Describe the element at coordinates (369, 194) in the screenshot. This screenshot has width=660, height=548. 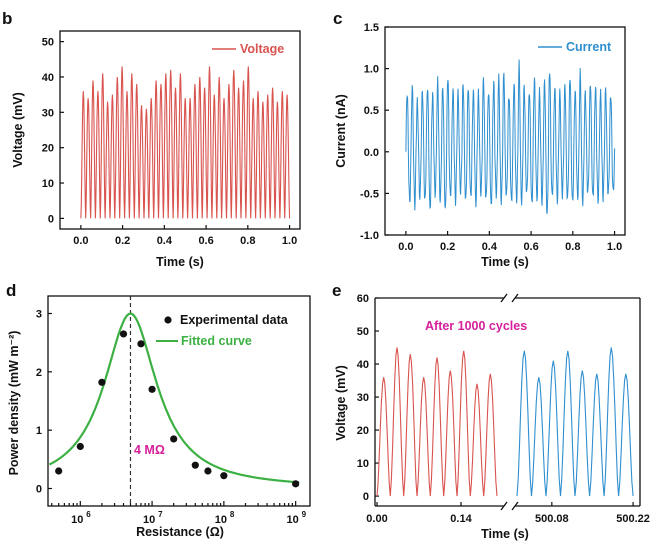
I see `panel-c-ytick-label: -0.5` at that location.